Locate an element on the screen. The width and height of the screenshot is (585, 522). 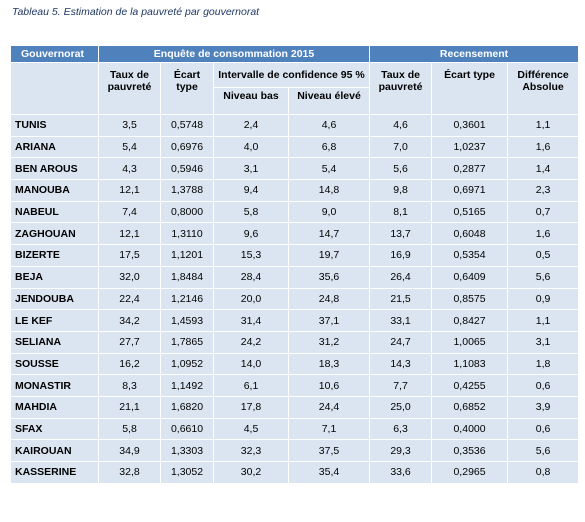
cell-ecart-recensement: 0,3536 is located at coordinates (470, 450).